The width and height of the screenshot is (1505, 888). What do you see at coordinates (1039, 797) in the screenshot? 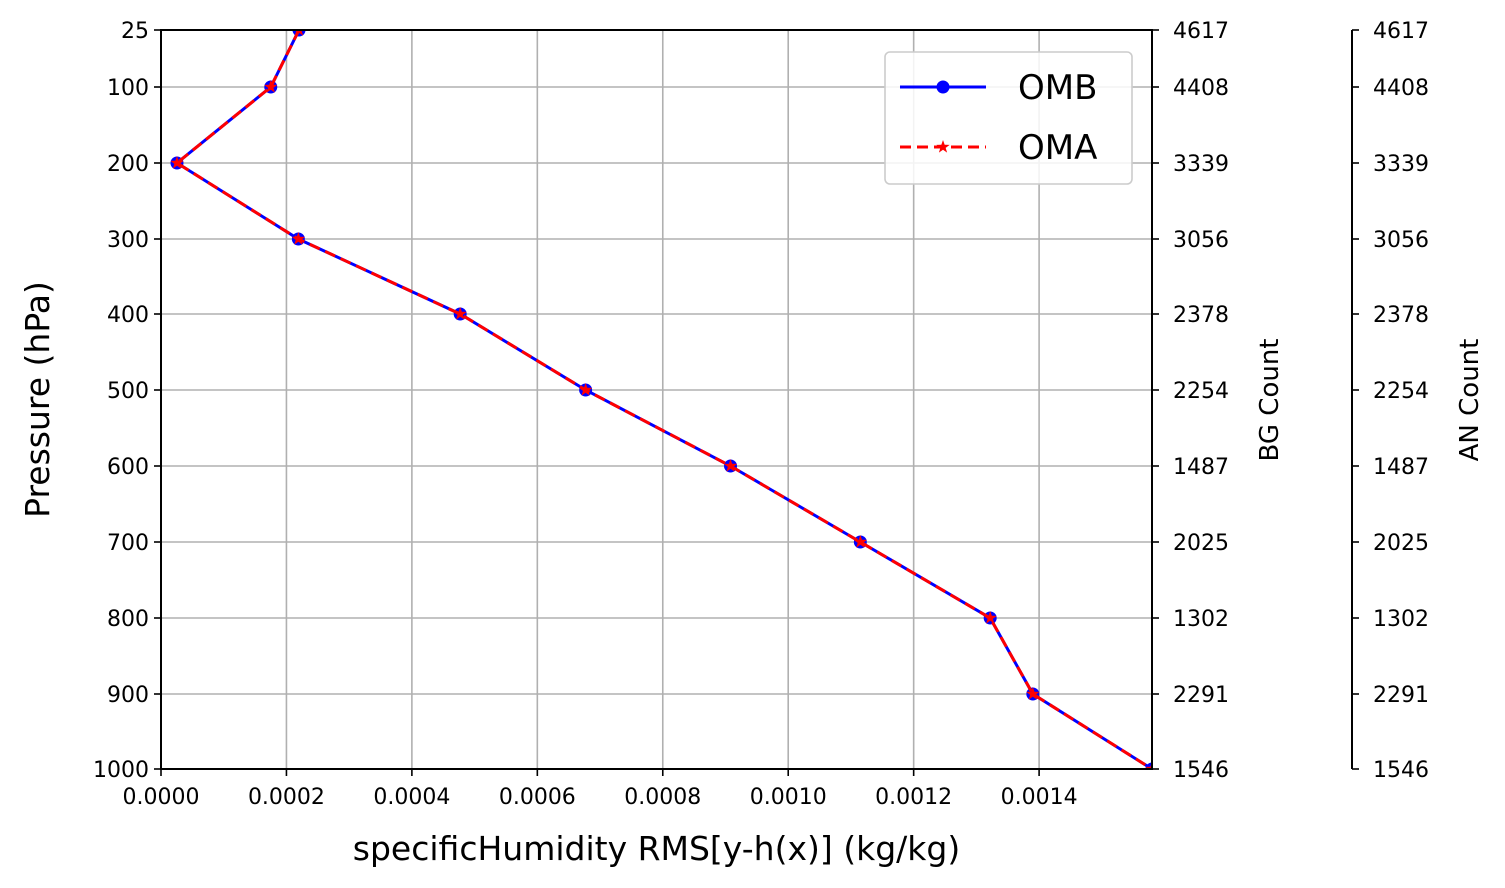
I see `x-tick-label: 0.0014` at bounding box center [1039, 797].